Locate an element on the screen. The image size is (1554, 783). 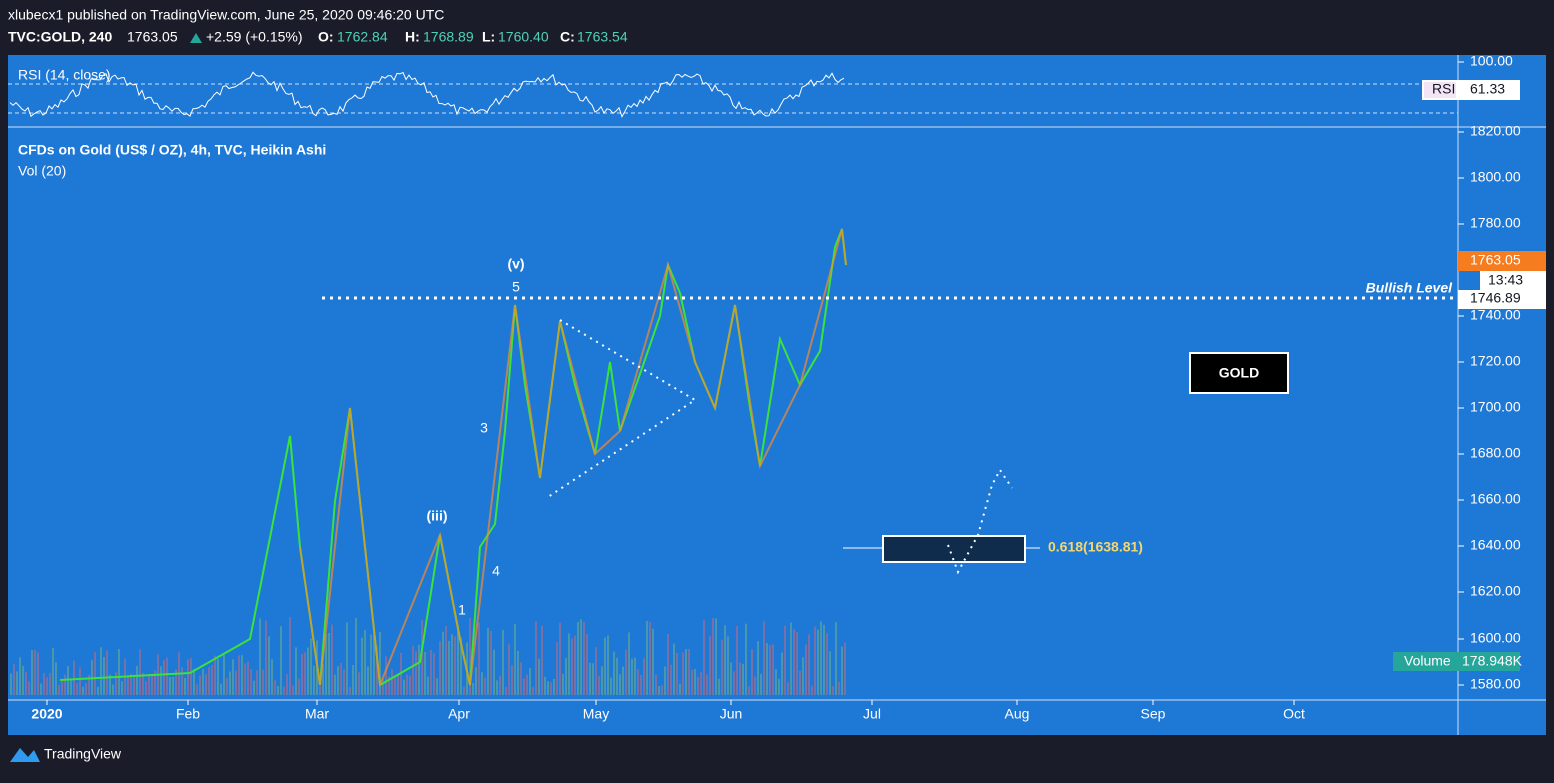
c-value: 1763.54 is located at coordinates (602, 37).